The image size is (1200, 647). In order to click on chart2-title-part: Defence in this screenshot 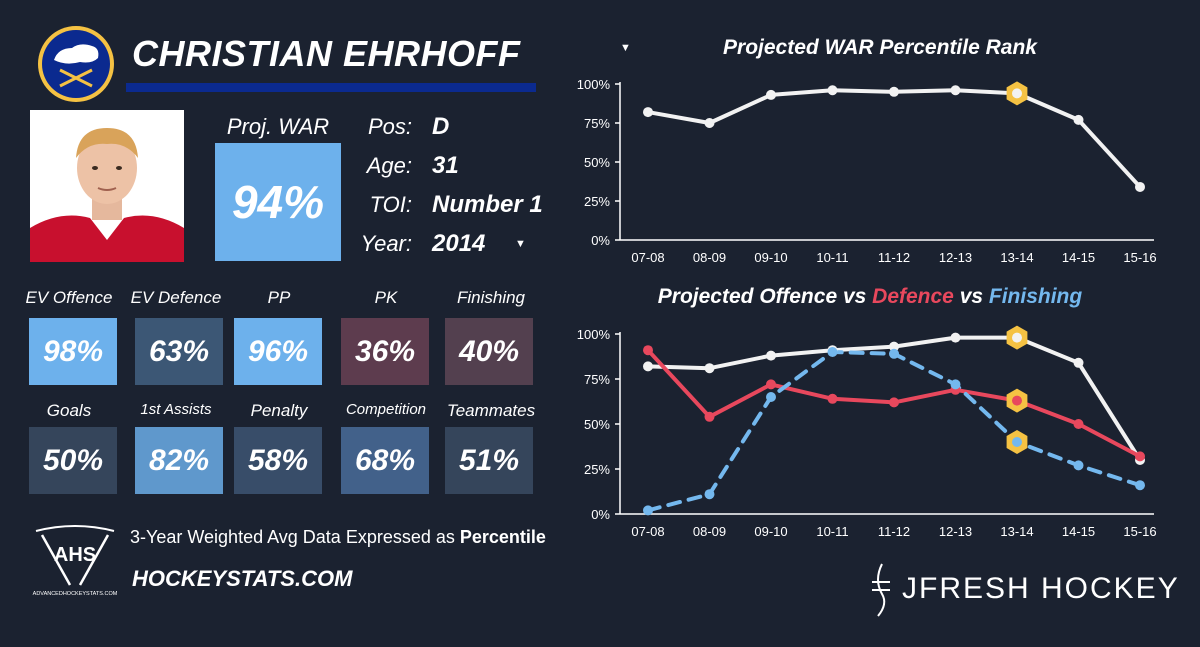, I will do `click(913, 296)`.